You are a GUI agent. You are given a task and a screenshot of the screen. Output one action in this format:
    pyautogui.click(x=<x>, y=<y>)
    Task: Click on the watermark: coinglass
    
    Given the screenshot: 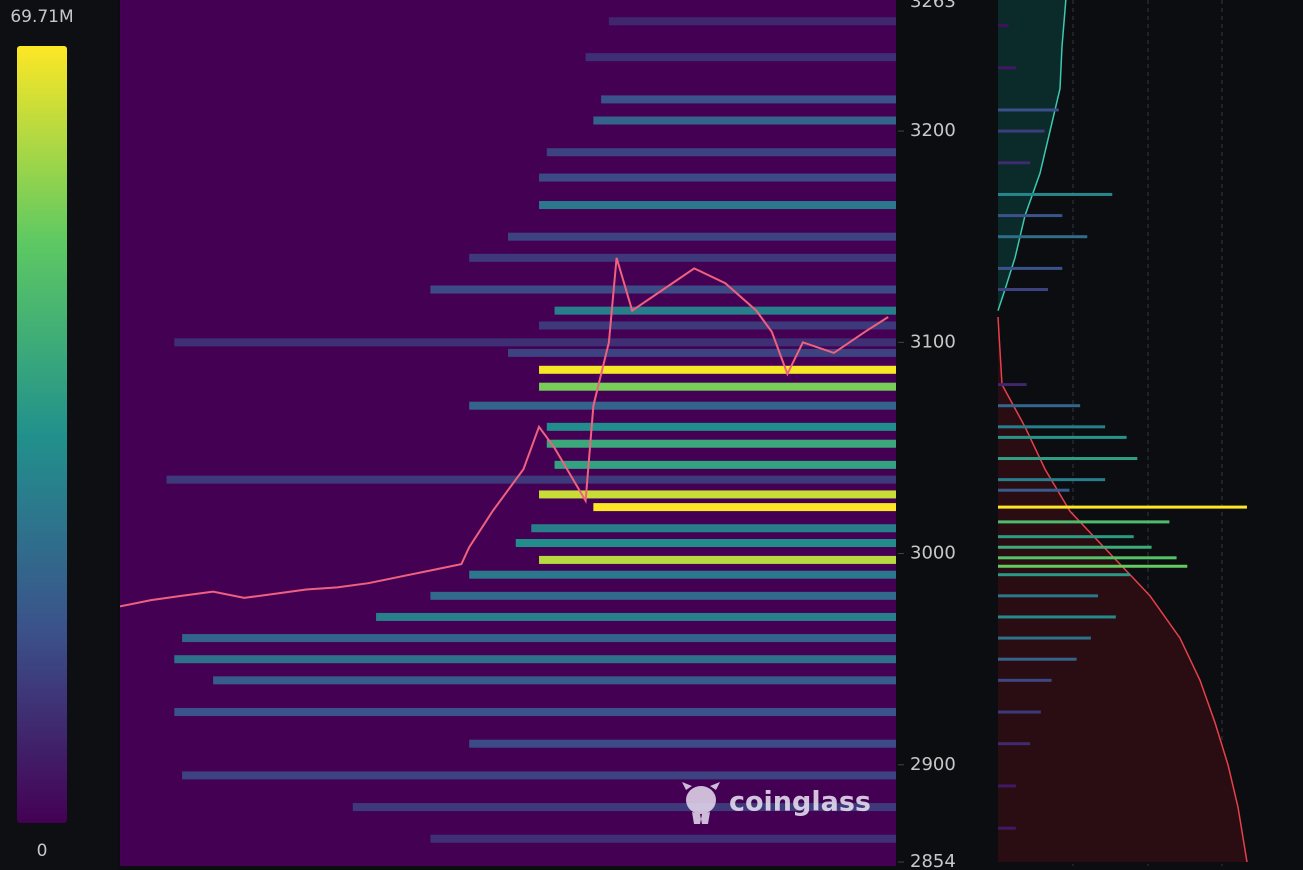 What is the action you would take?
    pyautogui.click(x=776, y=803)
    